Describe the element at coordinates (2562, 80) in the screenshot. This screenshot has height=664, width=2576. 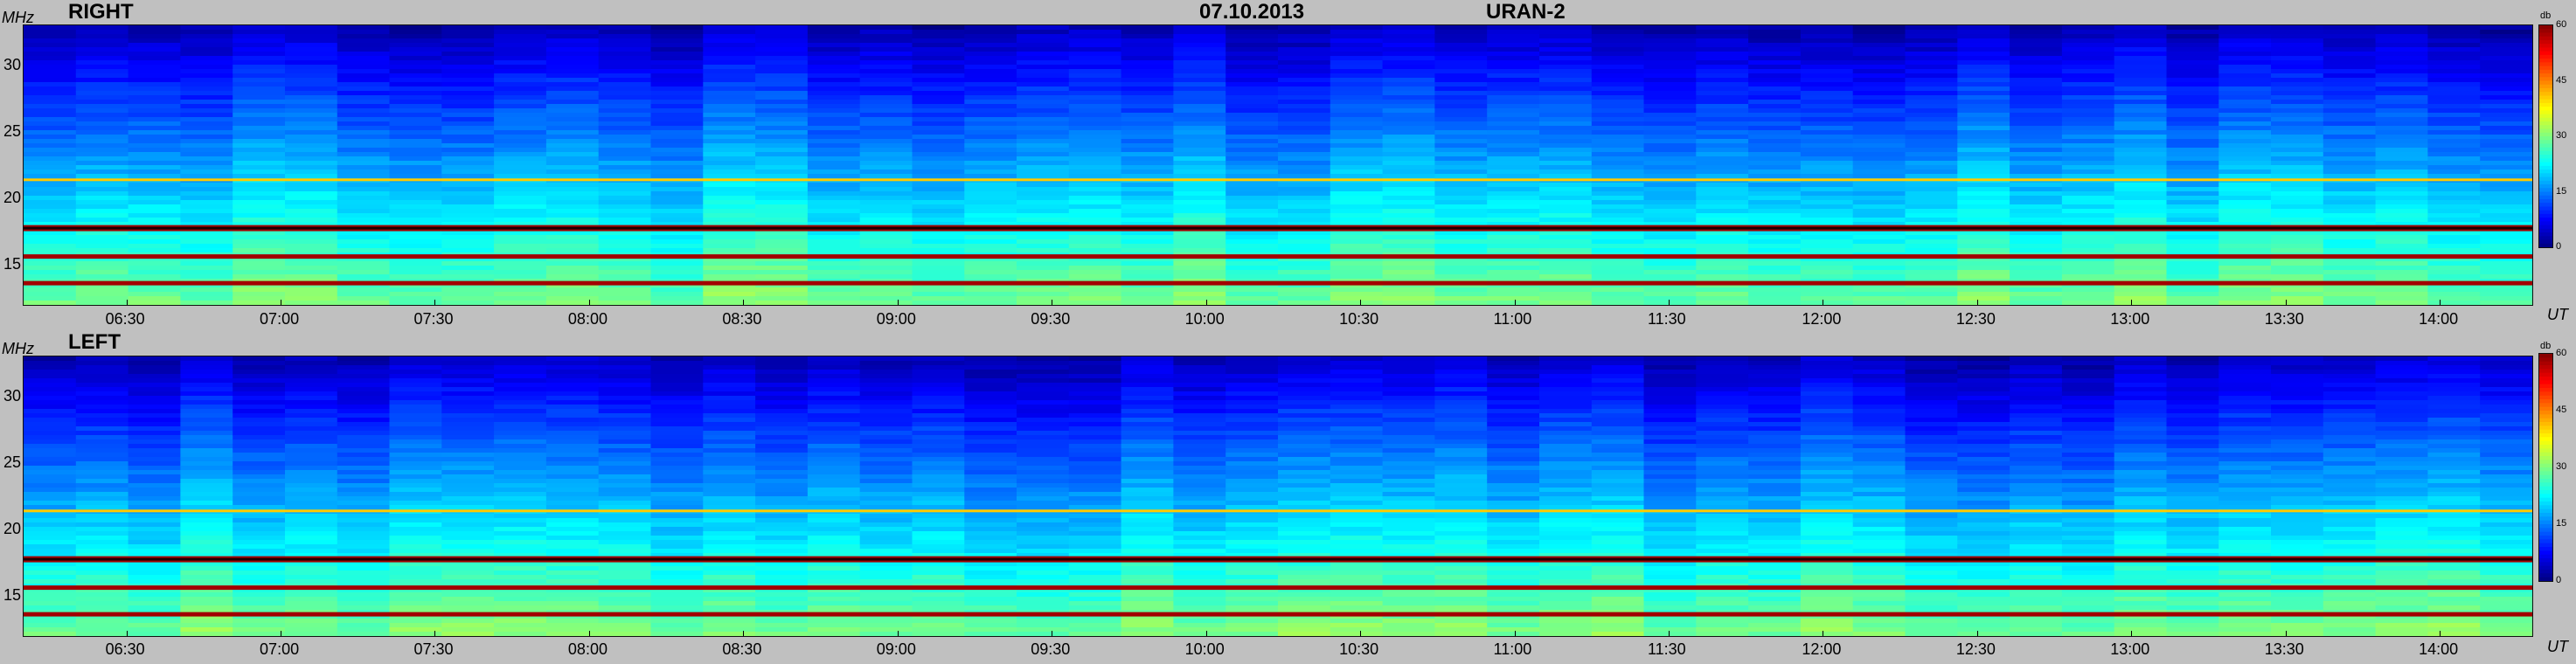
I see `colorbar-tick-label: 45` at that location.